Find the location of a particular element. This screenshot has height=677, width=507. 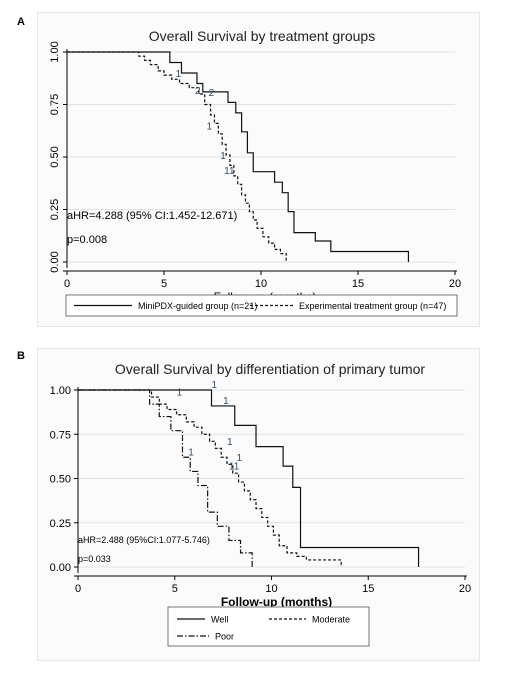

legend-box is located at coordinates (268, 626).